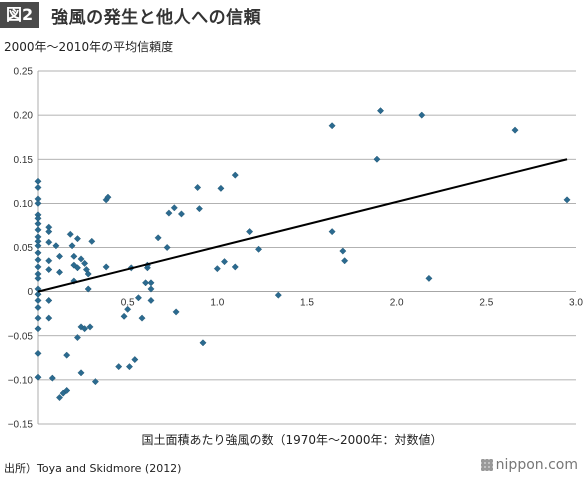 The height and width of the screenshot is (480, 584). What do you see at coordinates (24, 204) in the screenshot?
I see `y-tick-label: 0.10` at bounding box center [24, 204].